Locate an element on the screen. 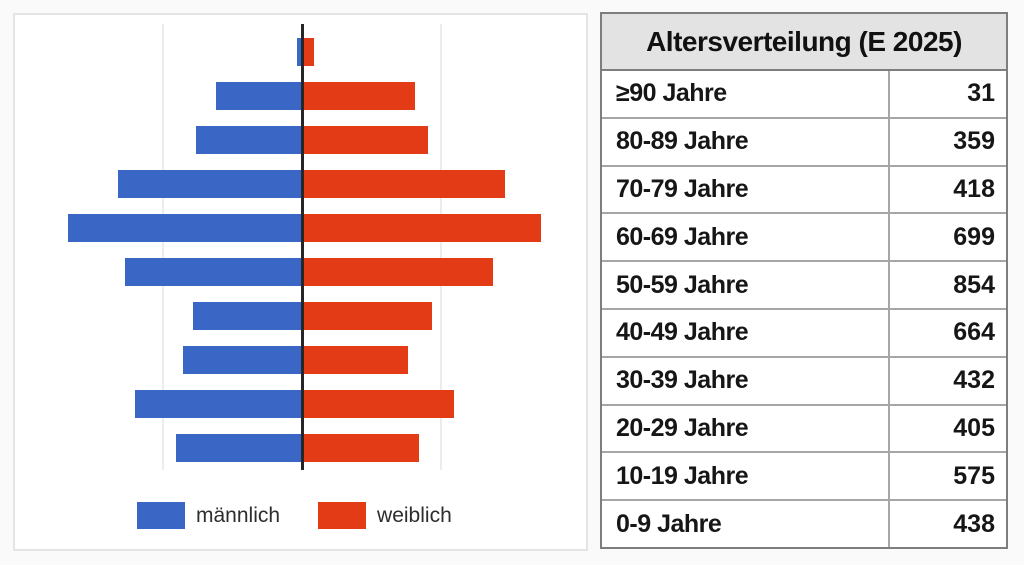 The width and height of the screenshot is (1024, 565). legend-item-weiblich: weiblich is located at coordinates (385, 515).